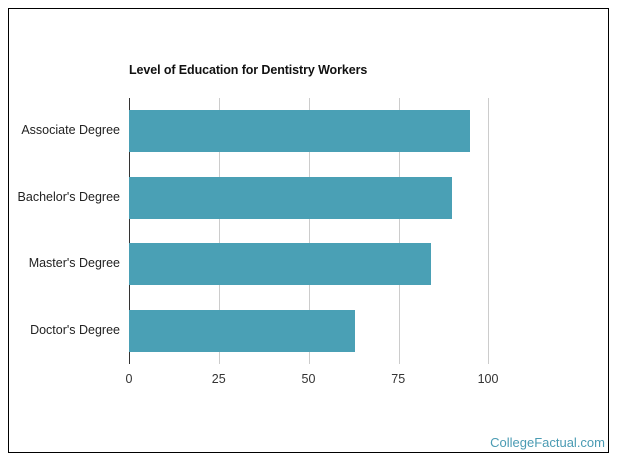  What do you see at coordinates (488, 379) in the screenshot?
I see `x-tick-label: 100` at bounding box center [488, 379].